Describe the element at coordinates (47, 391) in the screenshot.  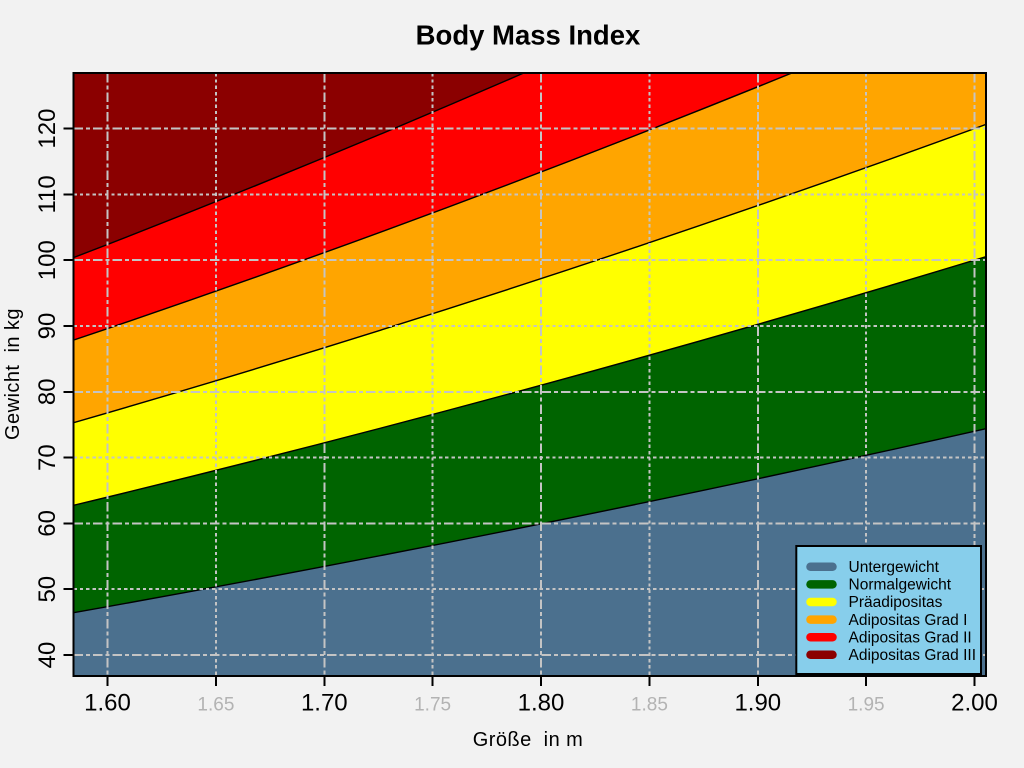
I see `svg-text: 80` at that location.